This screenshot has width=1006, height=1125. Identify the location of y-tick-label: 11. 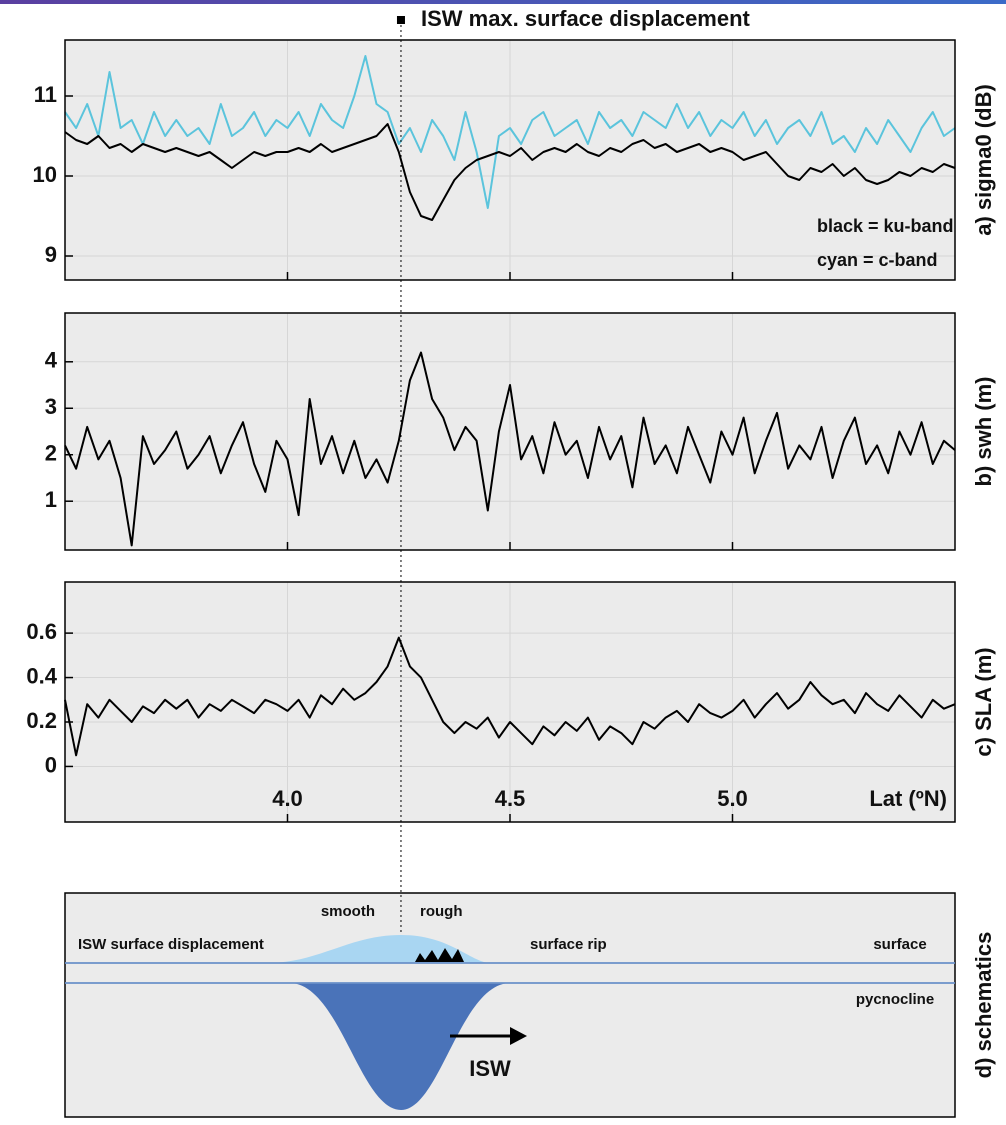
(45, 94).